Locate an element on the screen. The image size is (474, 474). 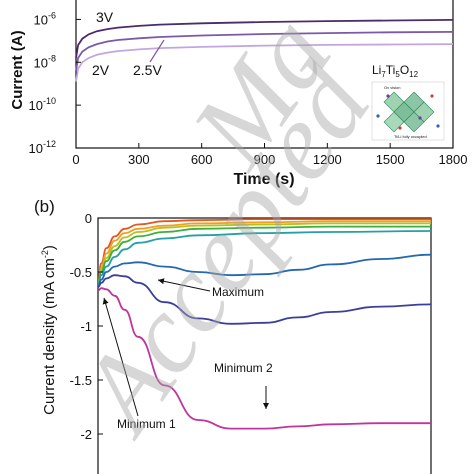
panel-b-y-ticks: 0-0.5-1-1.5-2-2.5 is located at coordinates (86, 326).